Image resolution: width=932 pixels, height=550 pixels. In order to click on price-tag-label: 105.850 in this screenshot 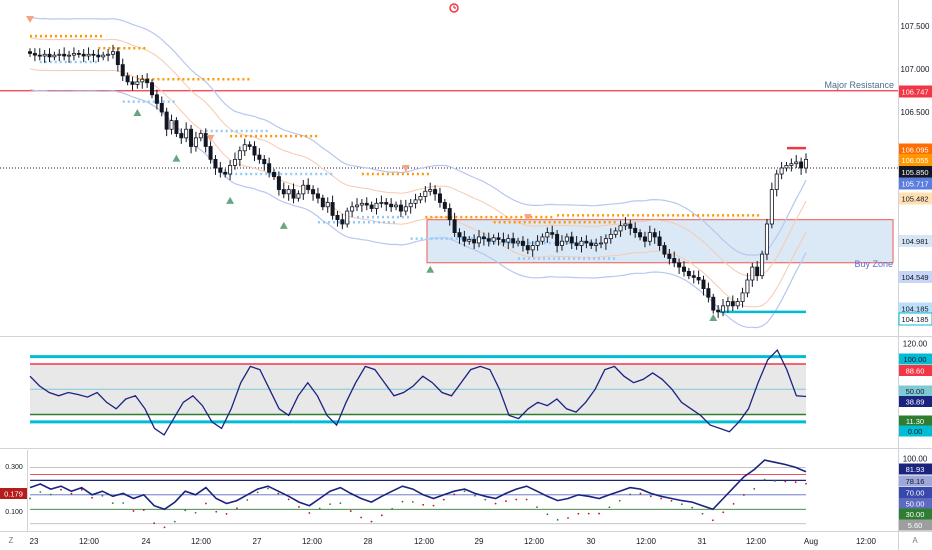, I will do `click(914, 172)`.